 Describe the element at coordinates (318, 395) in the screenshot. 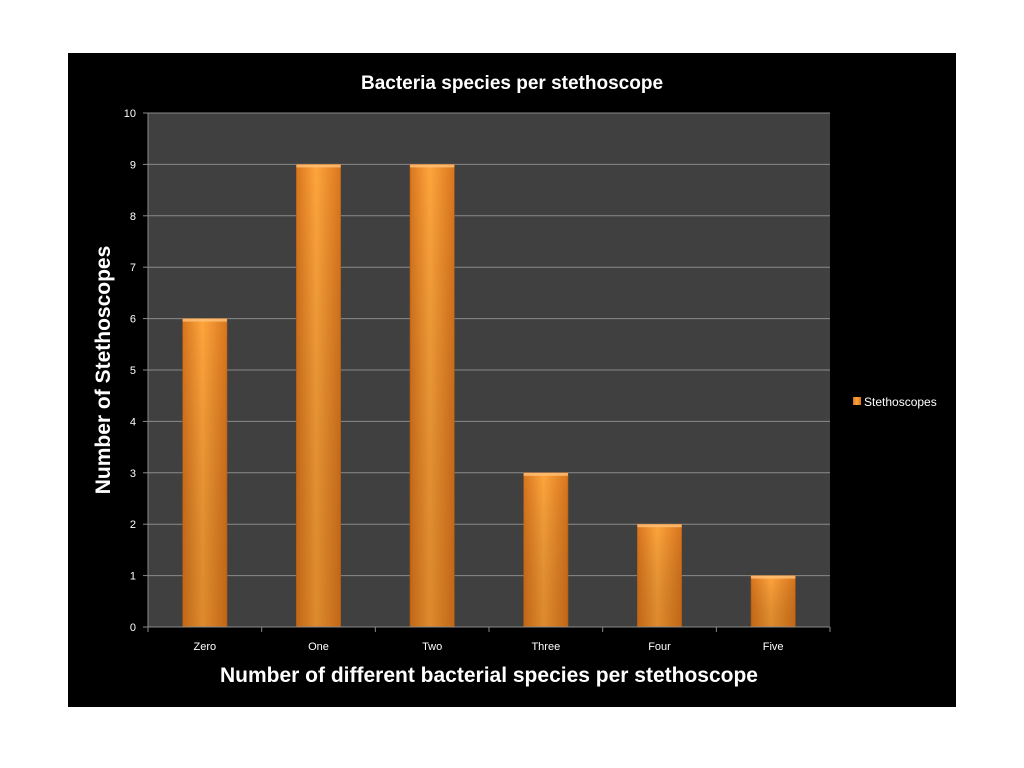

I see `bar-shade-one` at that location.